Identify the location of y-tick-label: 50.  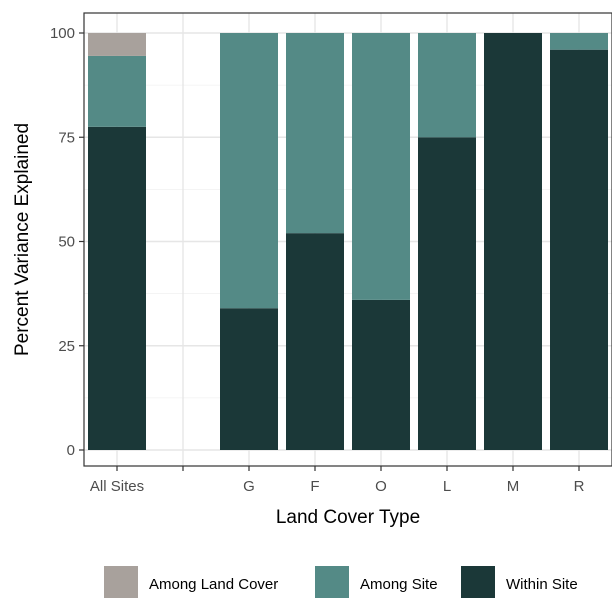
(66, 242).